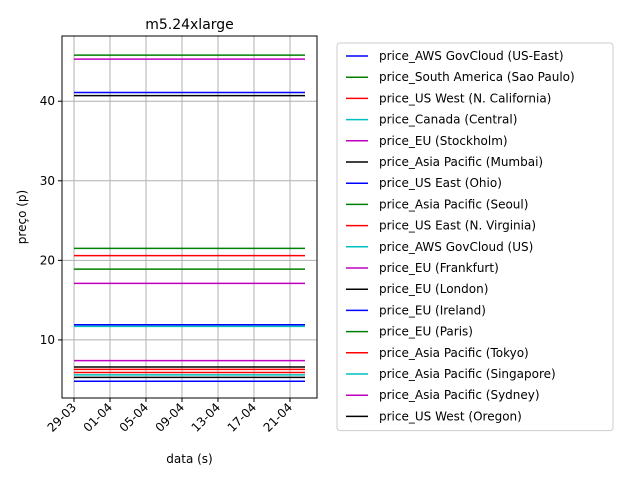 The width and height of the screenshot is (640, 480). Describe the element at coordinates (47, 340) in the screenshot. I see `y-tick-label: 10` at that location.